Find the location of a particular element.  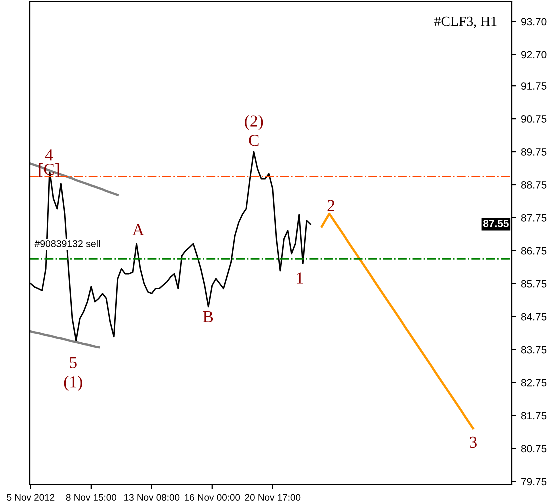

y-tick-label: 90.75 is located at coordinates (534, 119).